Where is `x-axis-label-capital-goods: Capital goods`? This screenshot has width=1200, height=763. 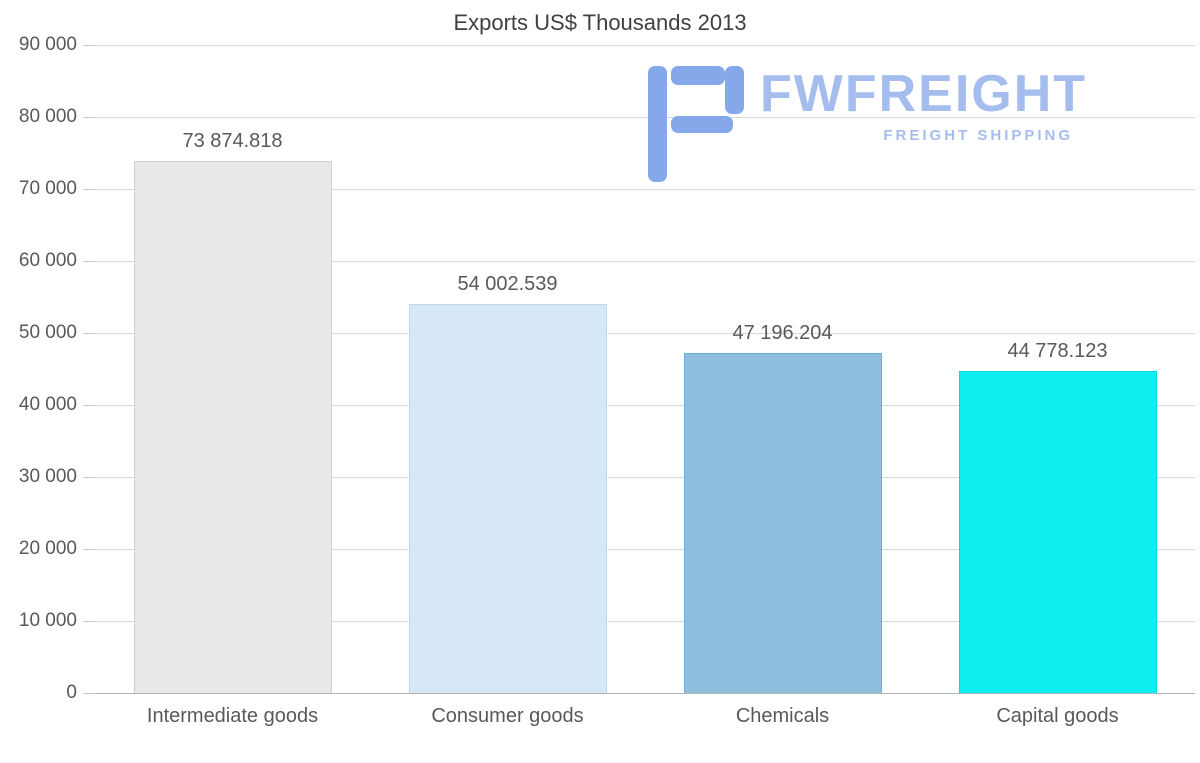 x-axis-label-capital-goods: Capital goods is located at coordinates (1057, 716).